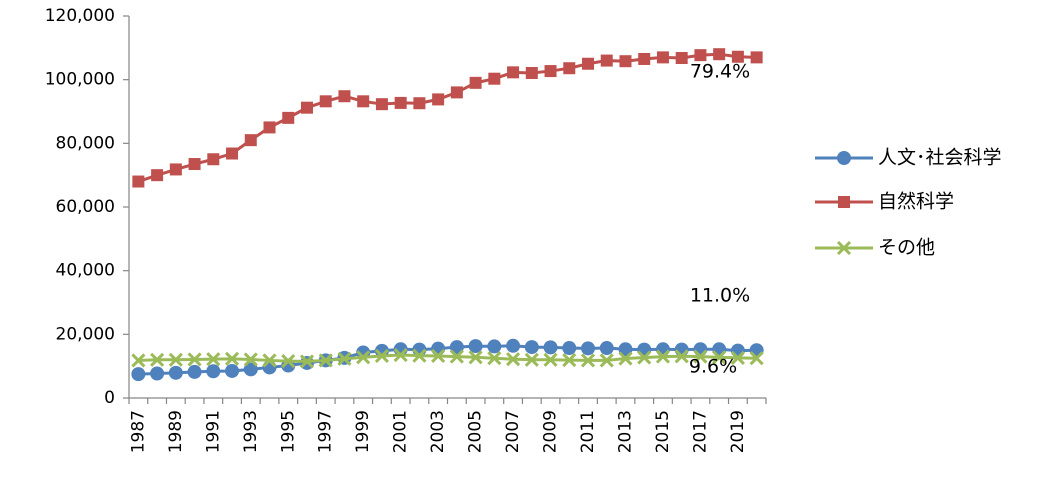  Describe the element at coordinates (85, 271) in the screenshot. I see `y-tick-label: 40,000` at that location.